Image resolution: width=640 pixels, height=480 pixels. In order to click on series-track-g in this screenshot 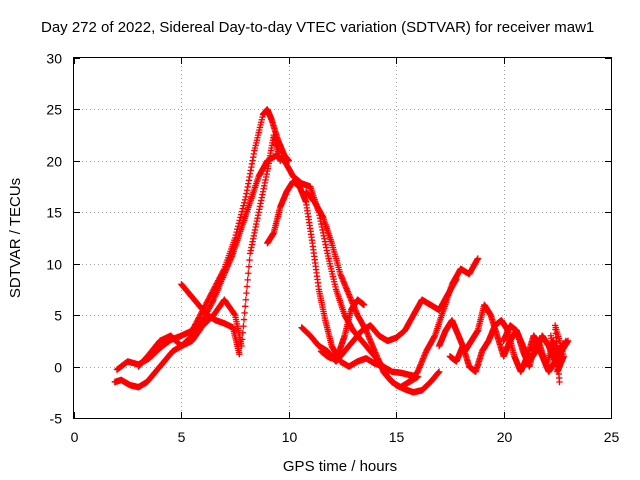, I will do `click(379, 320)`.